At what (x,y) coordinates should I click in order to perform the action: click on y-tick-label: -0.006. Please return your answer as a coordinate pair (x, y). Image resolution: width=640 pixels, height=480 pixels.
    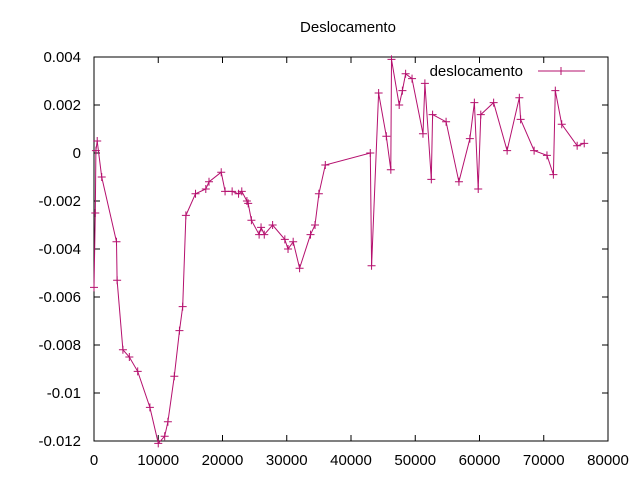
    Looking at the image, I should click on (59, 297).